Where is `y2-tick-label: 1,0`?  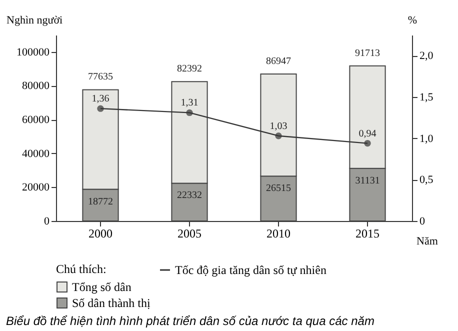
y2-tick-label: 1,0 is located at coordinates (427, 138).